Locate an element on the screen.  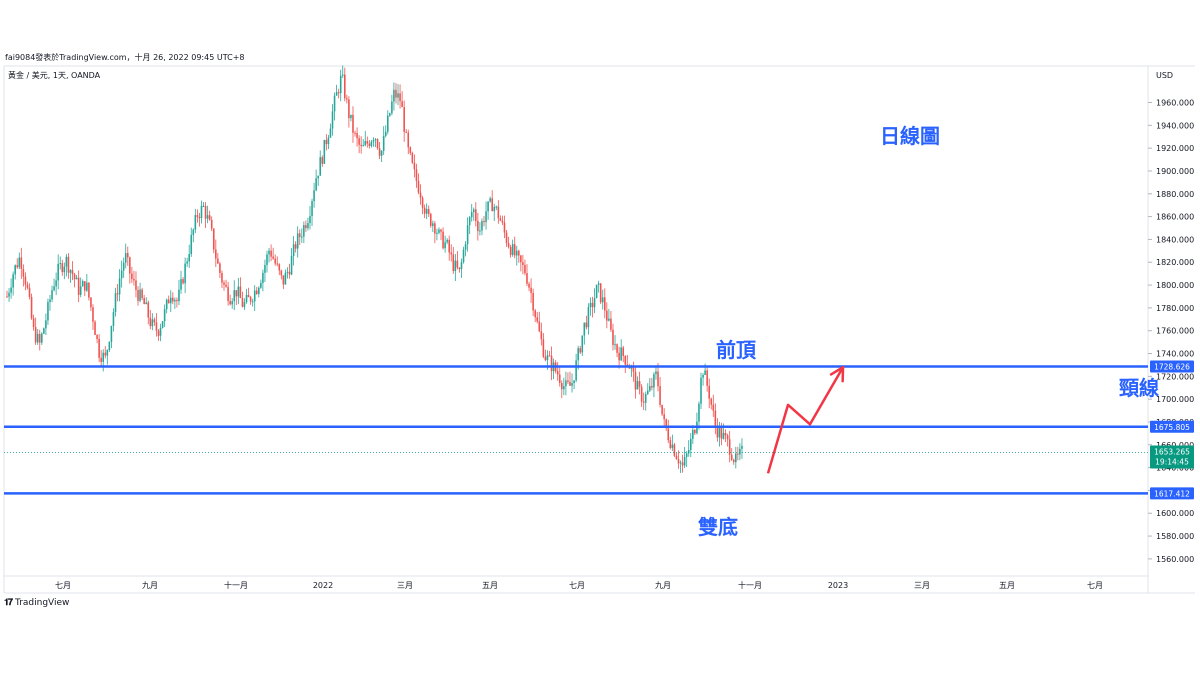
x-tick-label: 五月 is located at coordinates (1007, 585).